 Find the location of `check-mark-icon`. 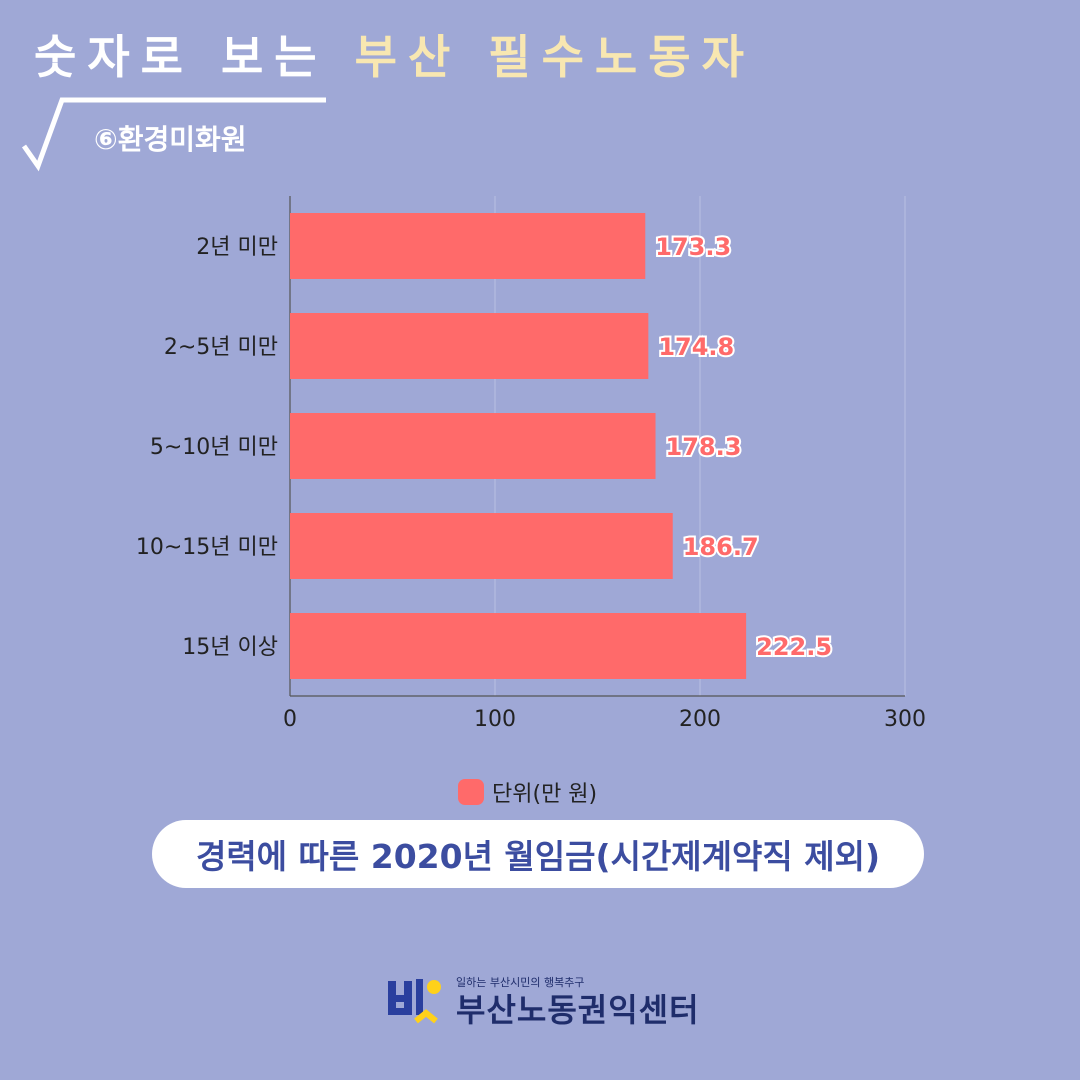

check-mark-icon is located at coordinates (173, 134).